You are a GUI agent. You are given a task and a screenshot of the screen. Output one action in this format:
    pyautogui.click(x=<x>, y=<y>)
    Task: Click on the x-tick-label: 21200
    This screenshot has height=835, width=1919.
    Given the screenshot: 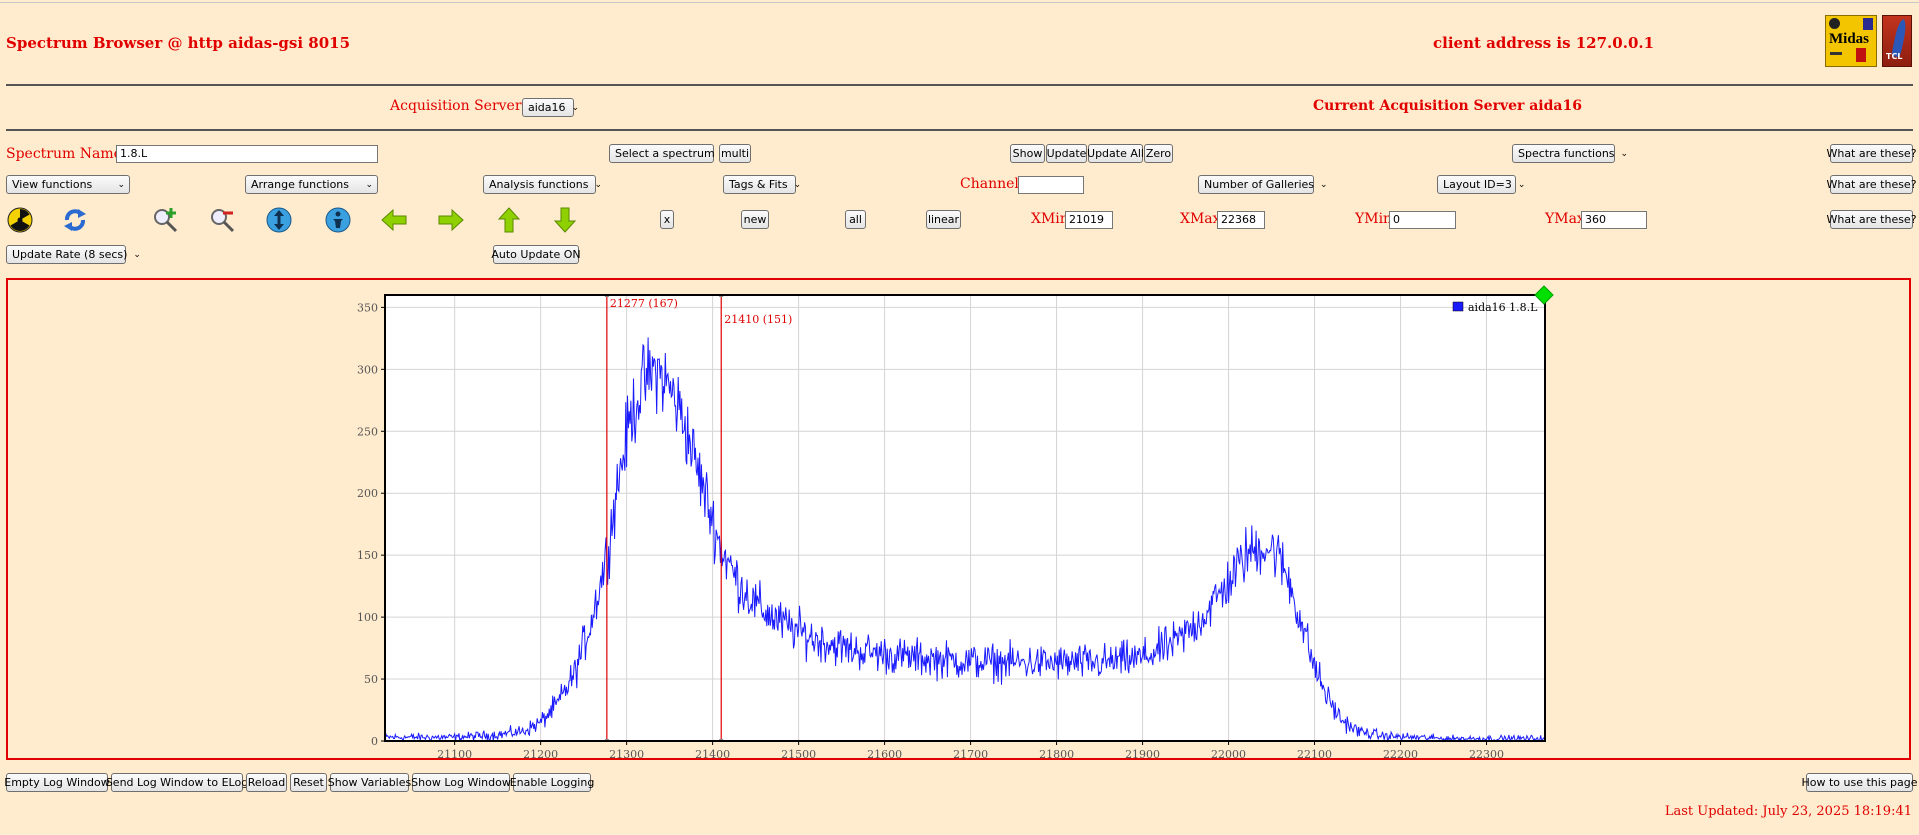 What is the action you would take?
    pyautogui.click(x=540, y=753)
    